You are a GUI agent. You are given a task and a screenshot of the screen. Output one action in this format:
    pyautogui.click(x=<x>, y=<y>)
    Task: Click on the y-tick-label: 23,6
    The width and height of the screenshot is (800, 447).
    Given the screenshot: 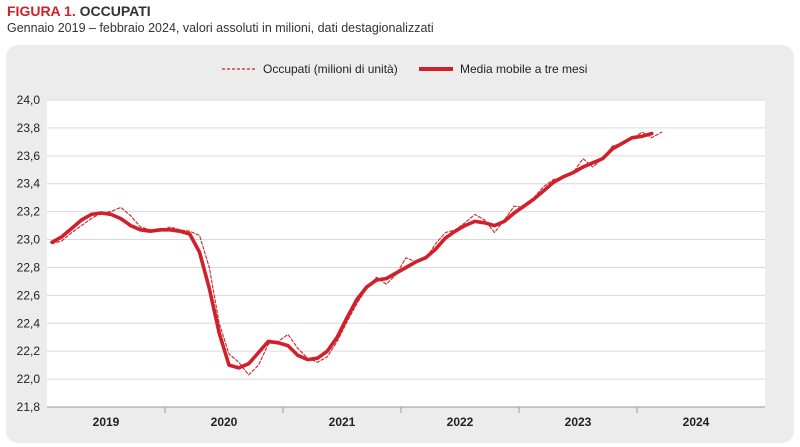 What is the action you would take?
    pyautogui.click(x=29, y=156)
    